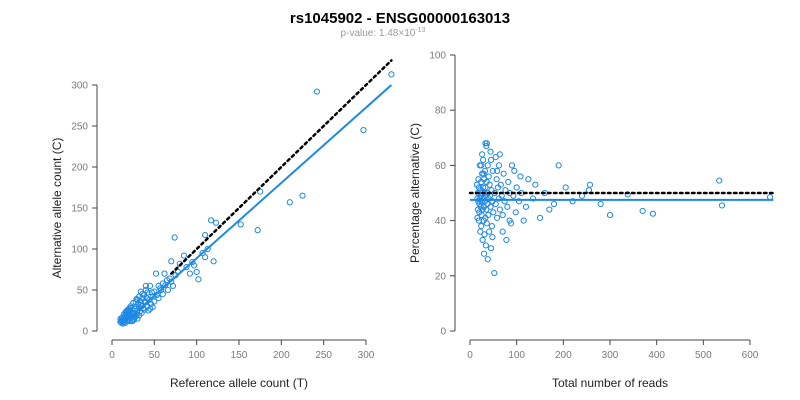  Describe the element at coordinates (239, 355) in the screenshot. I see `x-tick-label: 150` at that location.